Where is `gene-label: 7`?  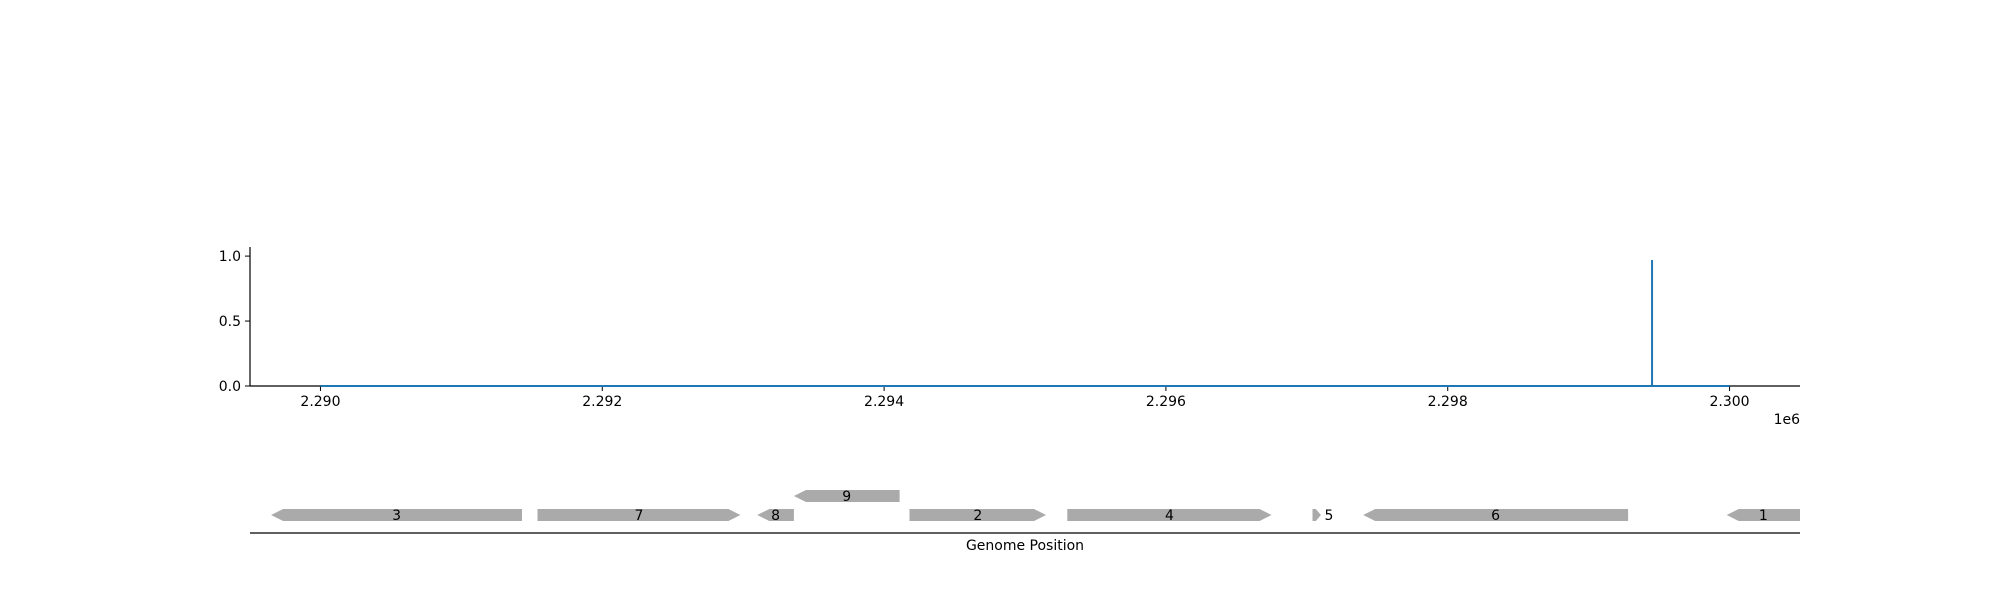
gene-label: 7 is located at coordinates (638, 516).